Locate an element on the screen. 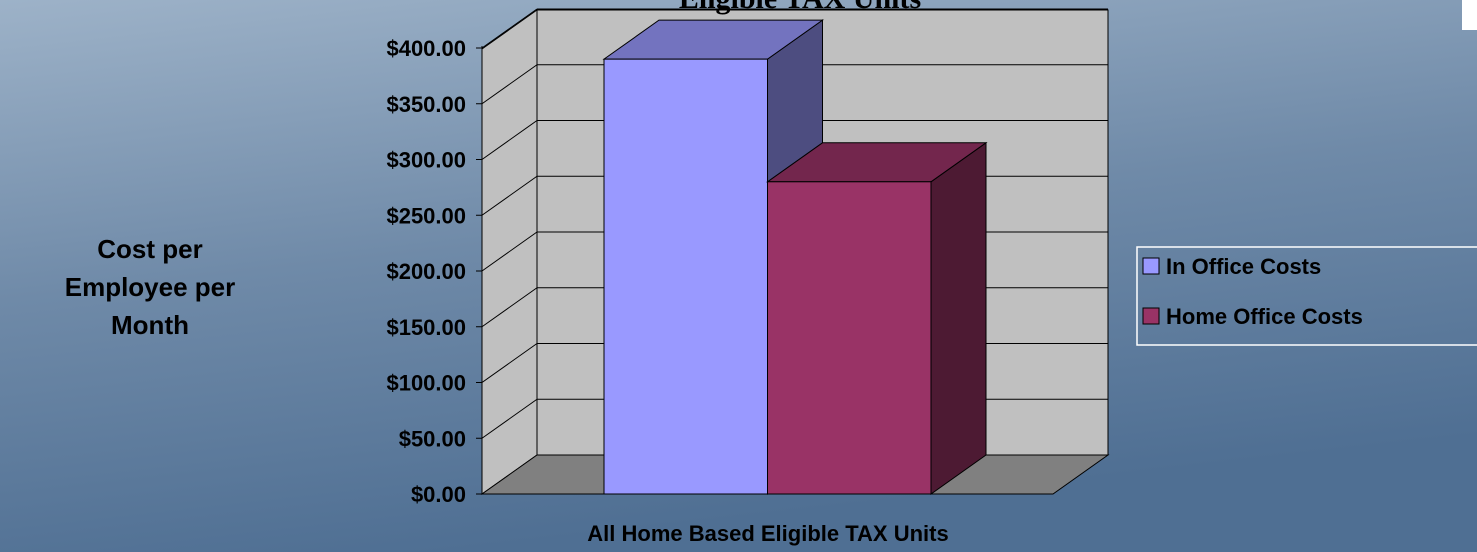 Image resolution: width=1477 pixels, height=552 pixels. legend-label: Home Office Costs is located at coordinates (1264, 316).